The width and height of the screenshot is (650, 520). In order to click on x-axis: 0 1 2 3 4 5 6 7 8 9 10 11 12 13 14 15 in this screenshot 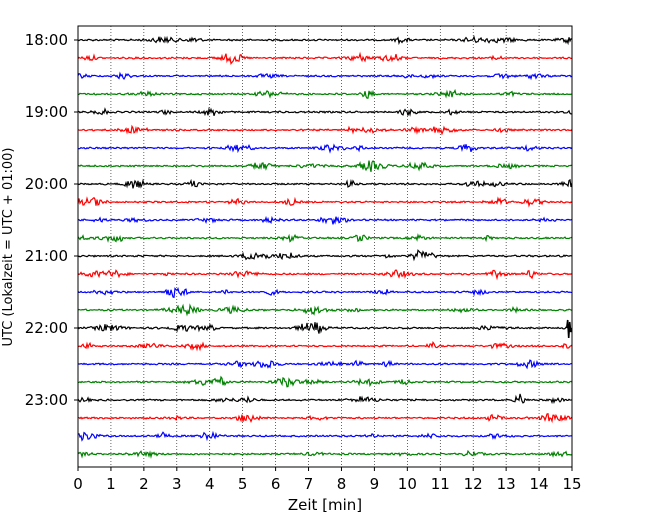, I will do `click(327, 480)`.